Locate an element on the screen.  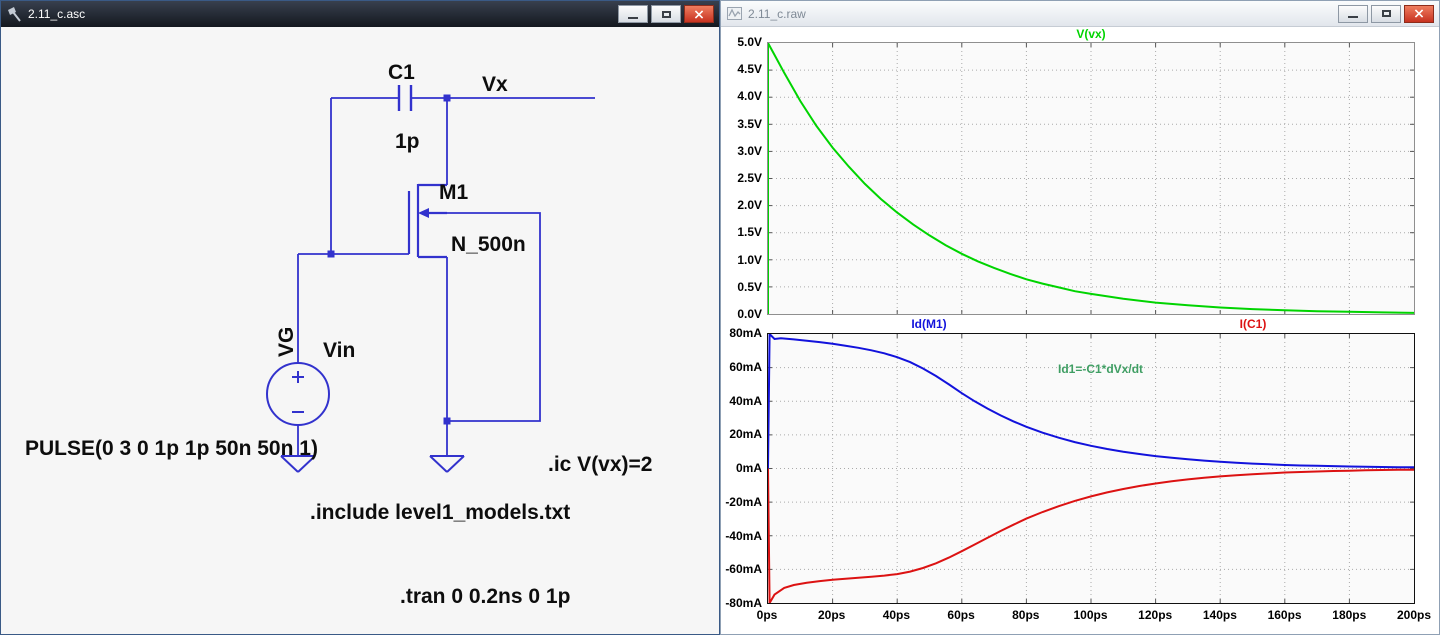
trace-Id(M1) is located at coordinates (1091, 400).